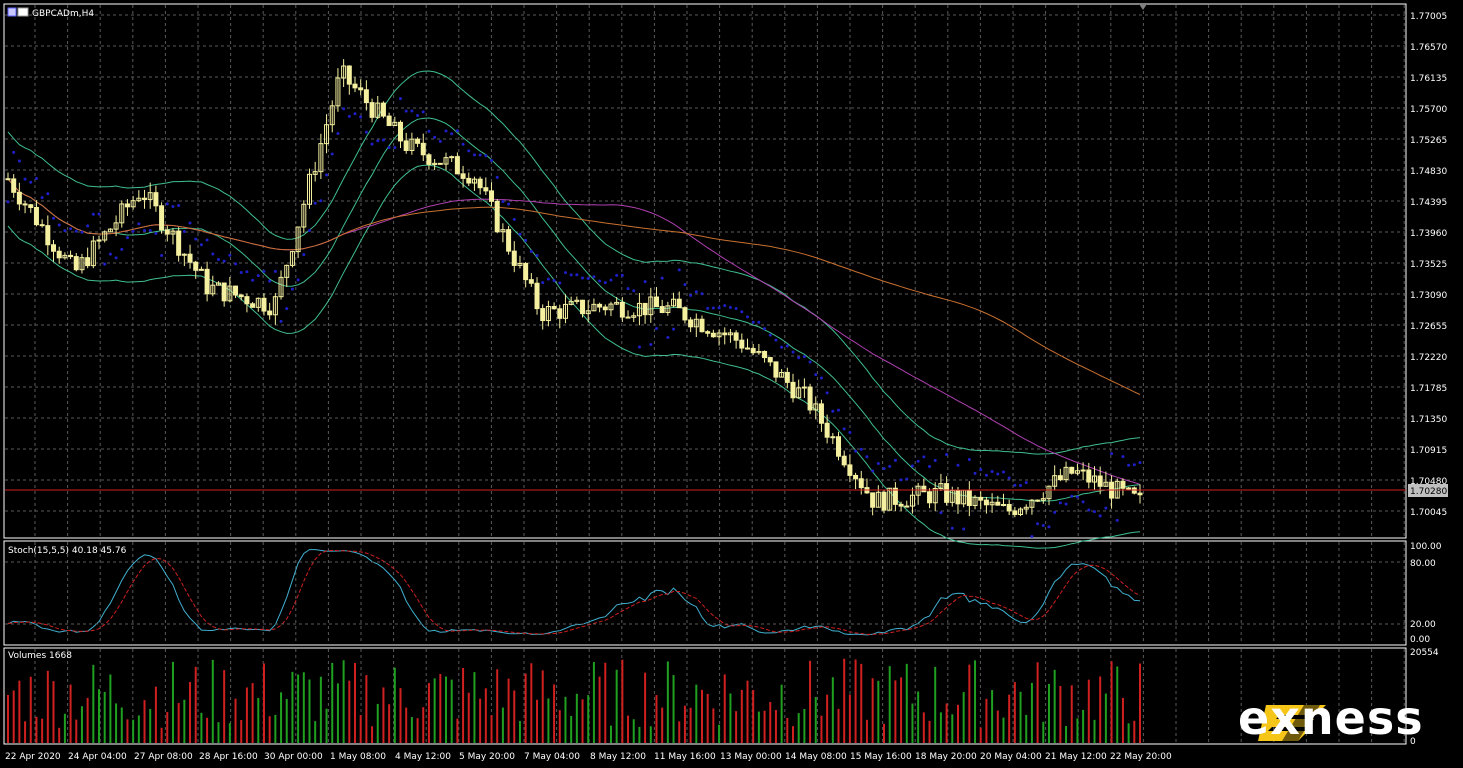 The width and height of the screenshot is (1463, 768). I want to click on time-tick: 30 Apr 00:00, so click(293, 757).